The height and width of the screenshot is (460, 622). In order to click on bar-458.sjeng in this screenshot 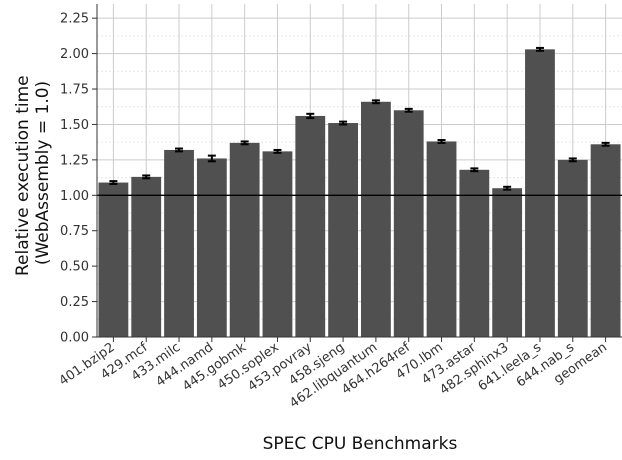, I will do `click(343, 230)`.